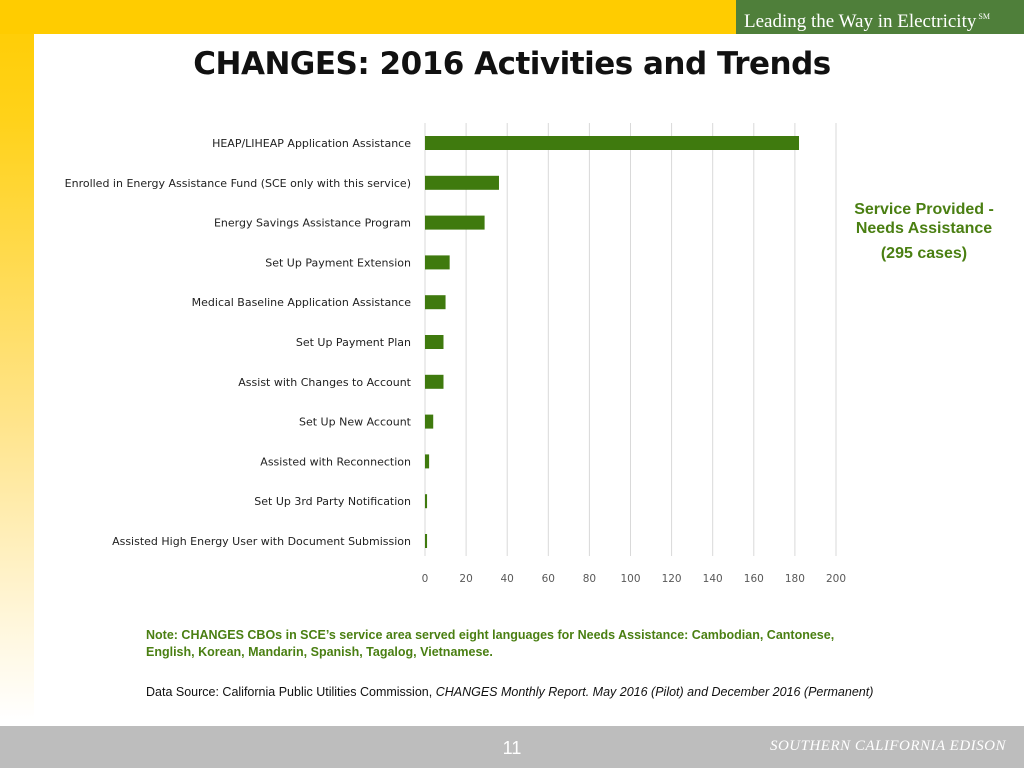 Image resolution: width=1024 pixels, height=768 pixels. What do you see at coordinates (512, 64) in the screenshot?
I see `slide-title: CHANGES: 2016 Activities and Trends` at bounding box center [512, 64].